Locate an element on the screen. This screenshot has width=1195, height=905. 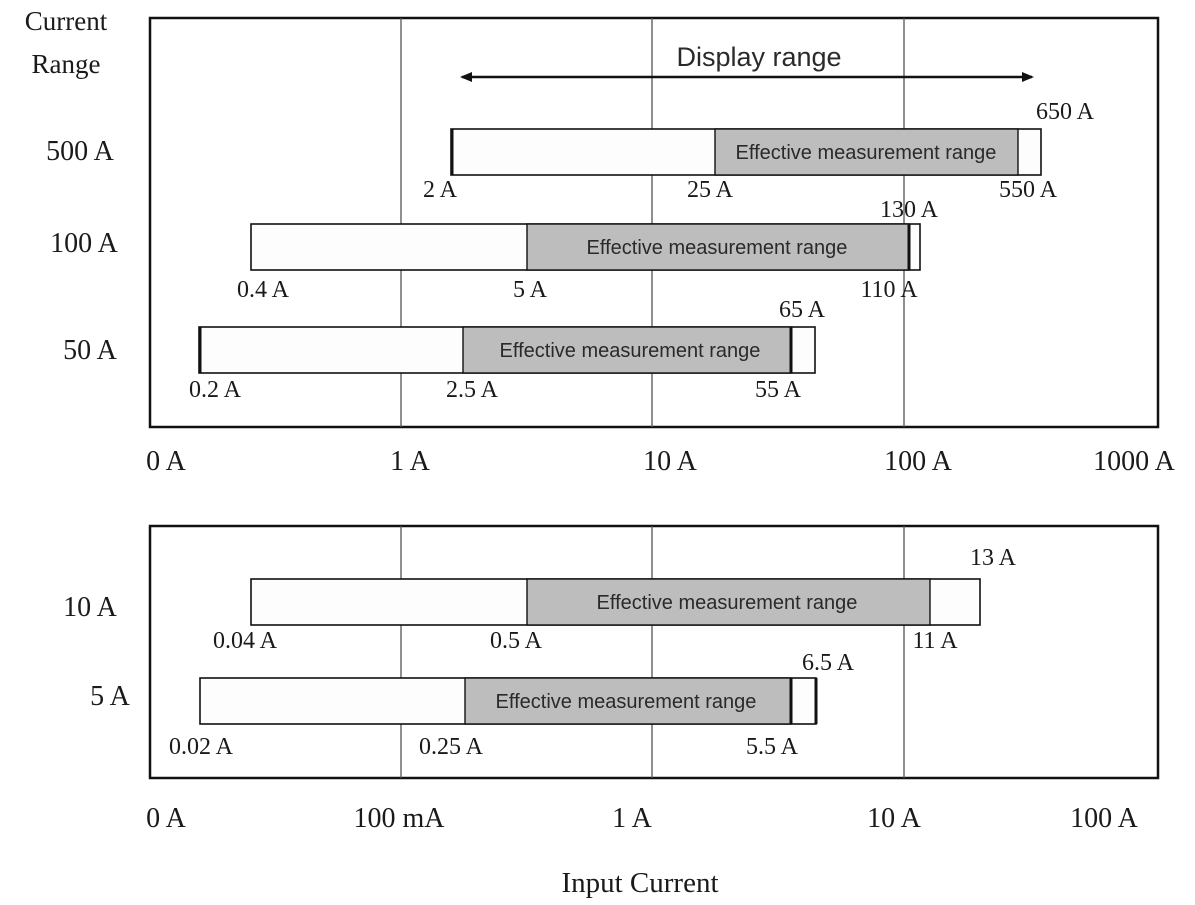
display-max-label: 130 A is located at coordinates (909, 210).